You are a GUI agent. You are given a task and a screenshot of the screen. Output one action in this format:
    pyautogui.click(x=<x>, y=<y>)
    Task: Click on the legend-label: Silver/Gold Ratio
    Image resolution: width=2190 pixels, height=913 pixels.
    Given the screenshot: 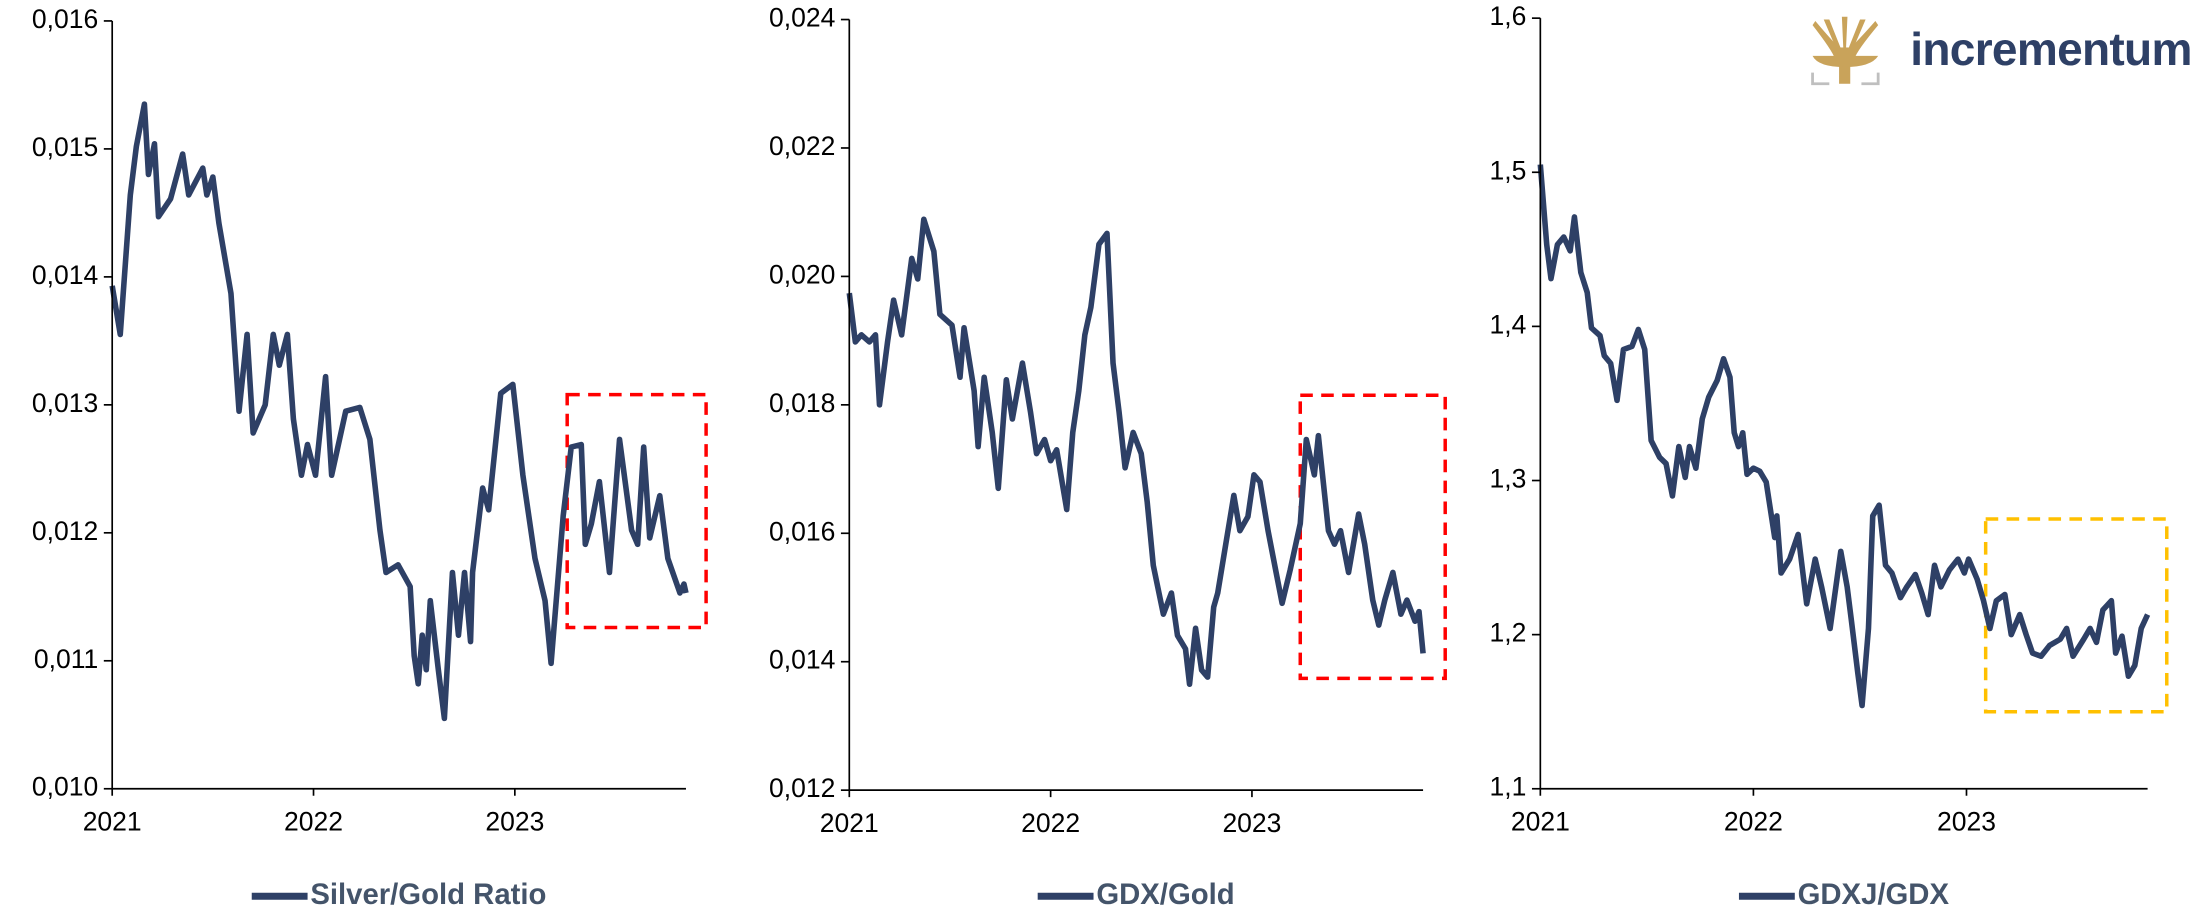 What is the action you would take?
    pyautogui.click(x=428, y=894)
    